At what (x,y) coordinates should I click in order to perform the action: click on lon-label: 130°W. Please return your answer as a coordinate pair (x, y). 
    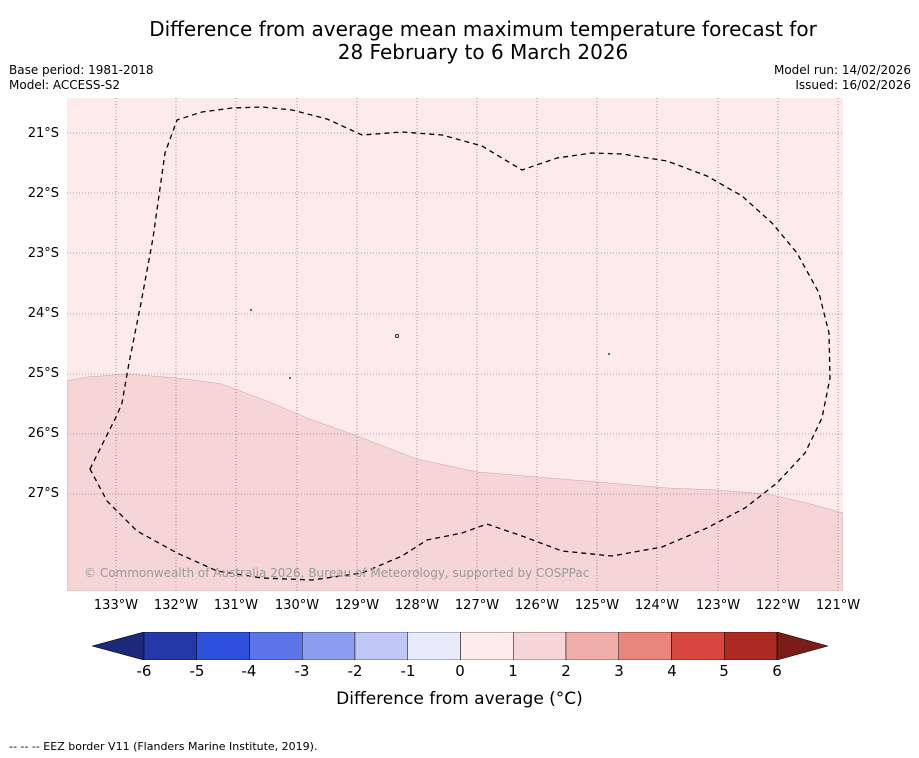
    Looking at the image, I should click on (297, 605).